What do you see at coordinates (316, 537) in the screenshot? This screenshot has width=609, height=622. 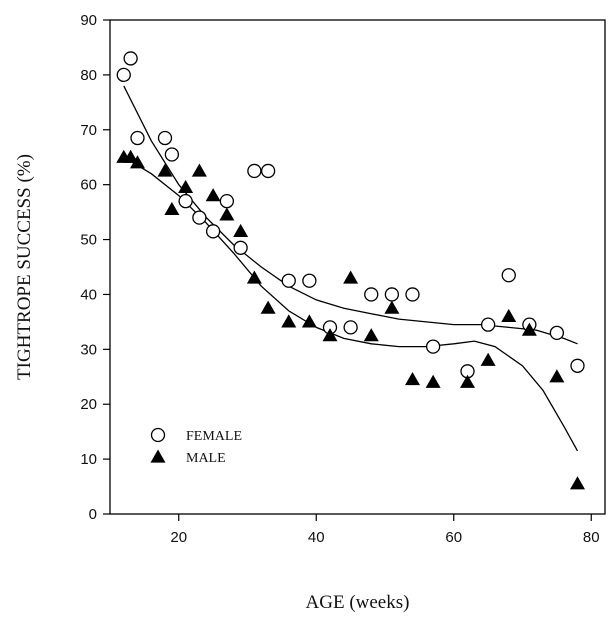 I see `x-tick-label: 40` at bounding box center [316, 537].